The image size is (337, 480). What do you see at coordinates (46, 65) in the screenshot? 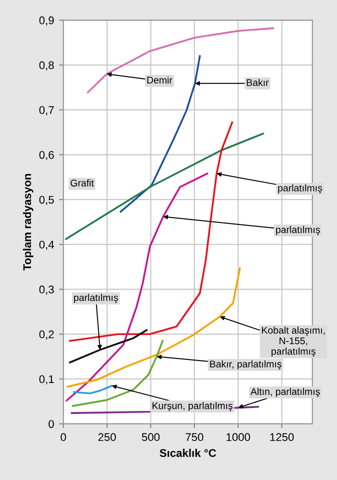
I see `y-tick-label: 0,8` at bounding box center [46, 65].